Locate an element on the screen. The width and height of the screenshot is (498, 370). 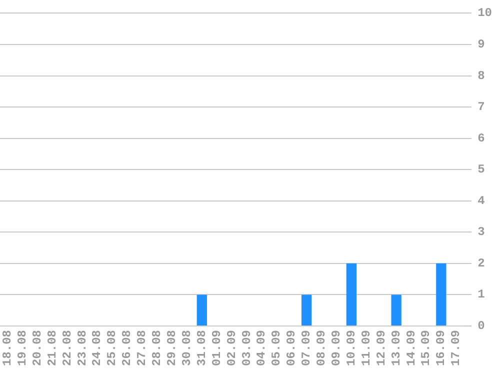
x-tick-label: 14.09 is located at coordinates (411, 348).